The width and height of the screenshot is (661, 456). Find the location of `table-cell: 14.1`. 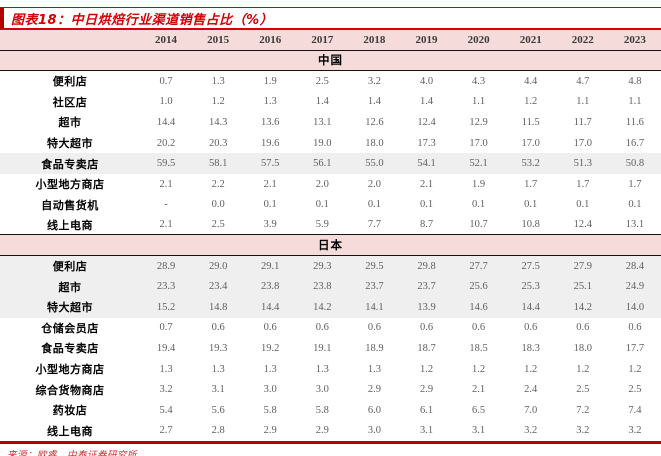

table-cell: 14.1 is located at coordinates (374, 307).